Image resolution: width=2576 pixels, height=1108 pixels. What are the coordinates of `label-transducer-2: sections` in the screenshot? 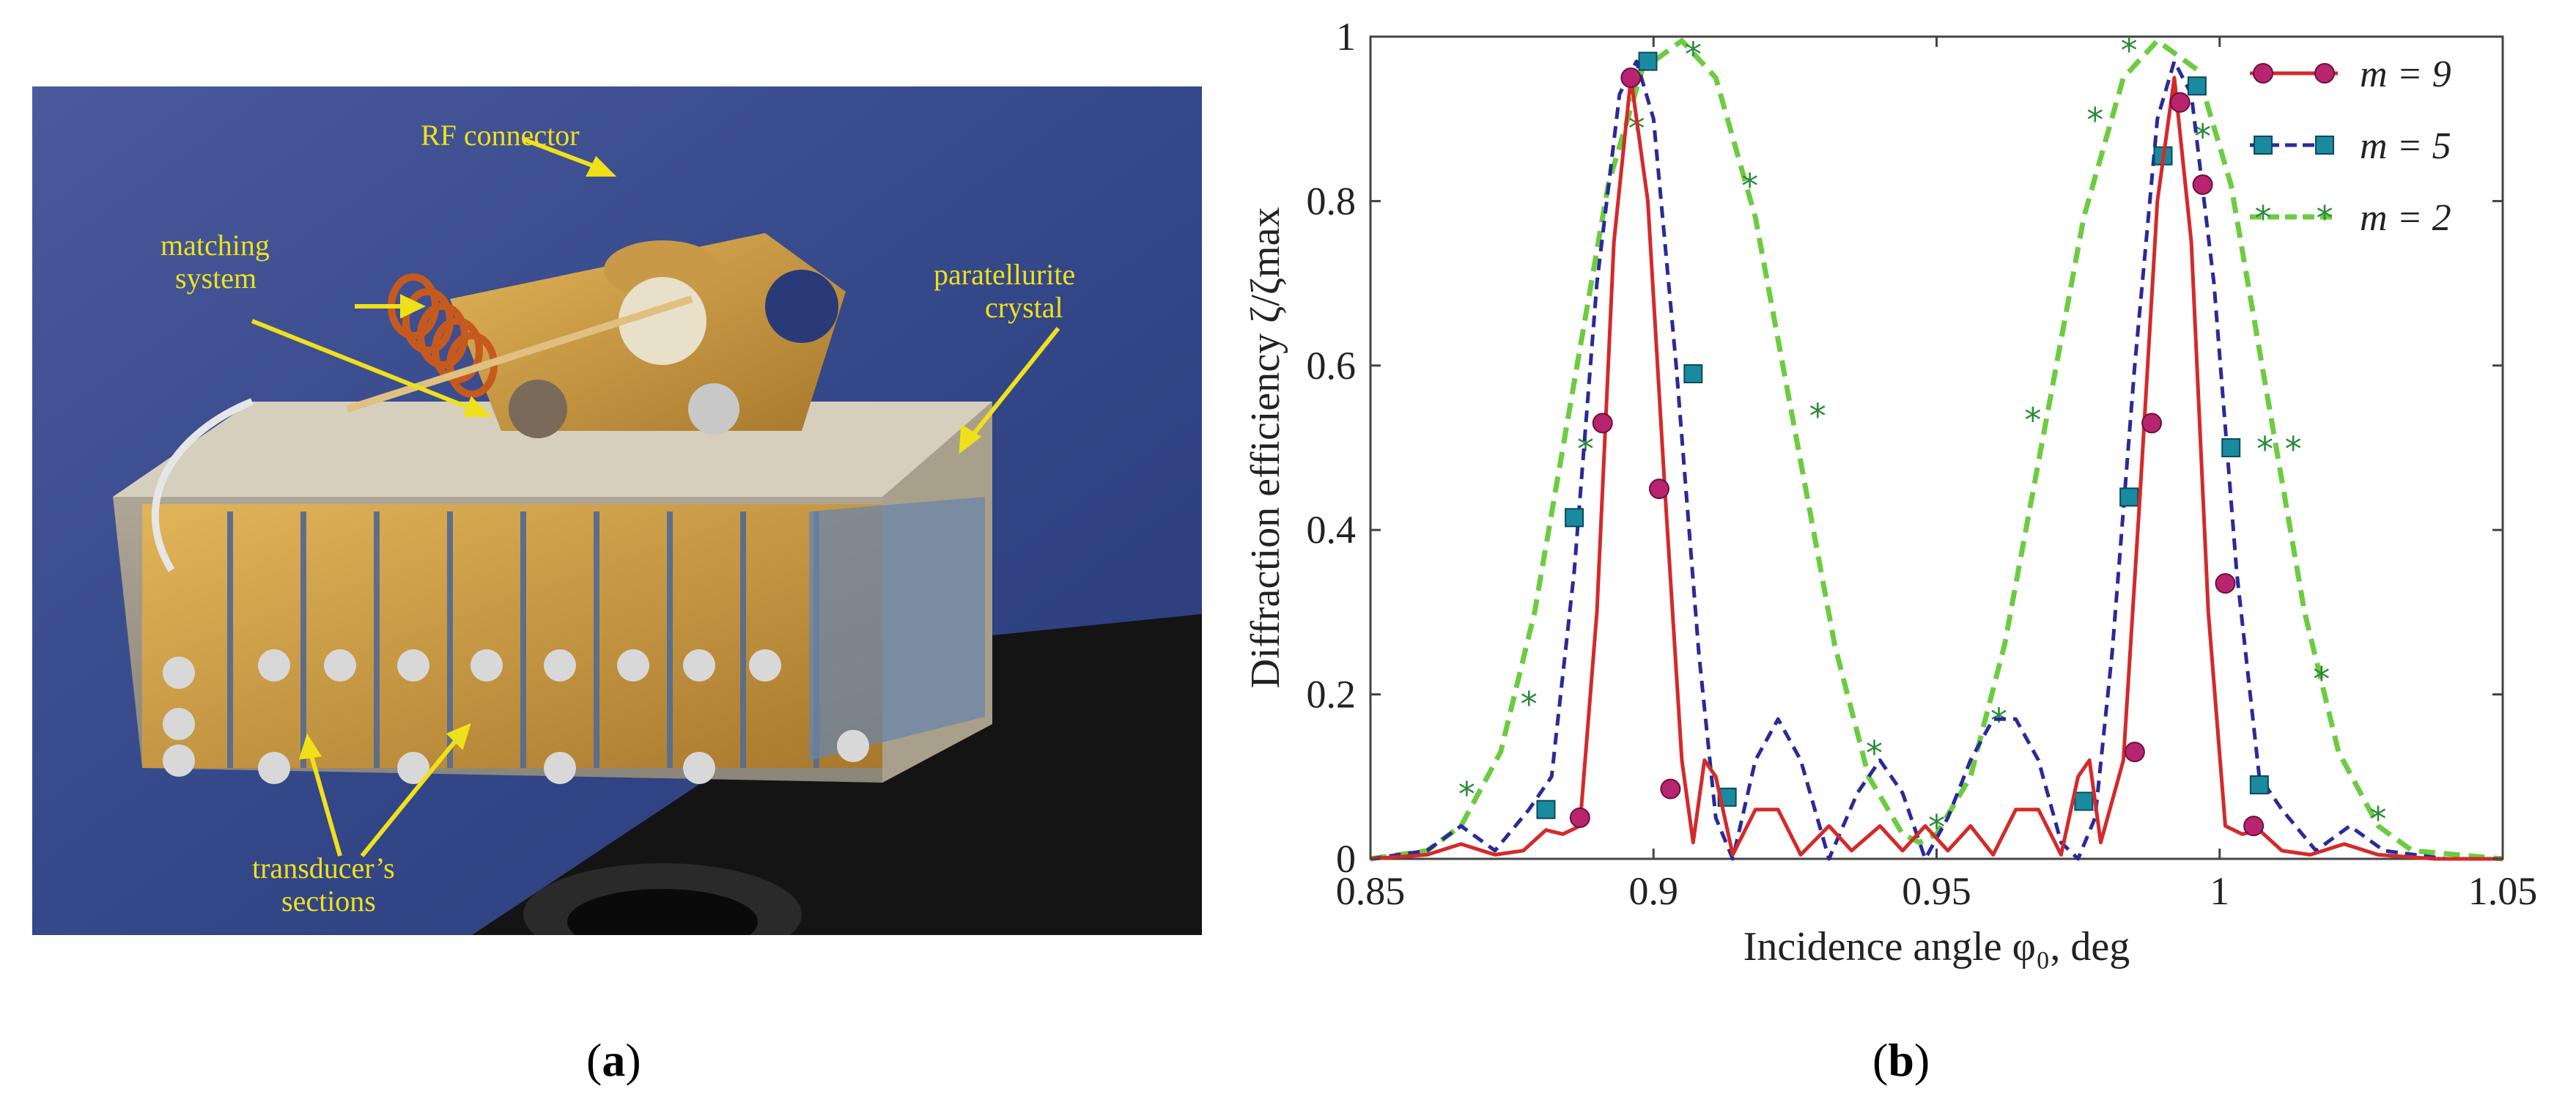 It's located at (328, 901).